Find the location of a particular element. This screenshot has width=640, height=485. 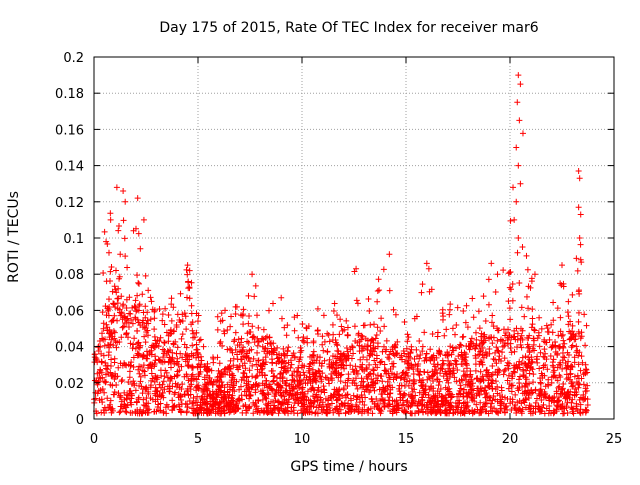

y-tick-label: 0.06 is located at coordinates (69, 311).